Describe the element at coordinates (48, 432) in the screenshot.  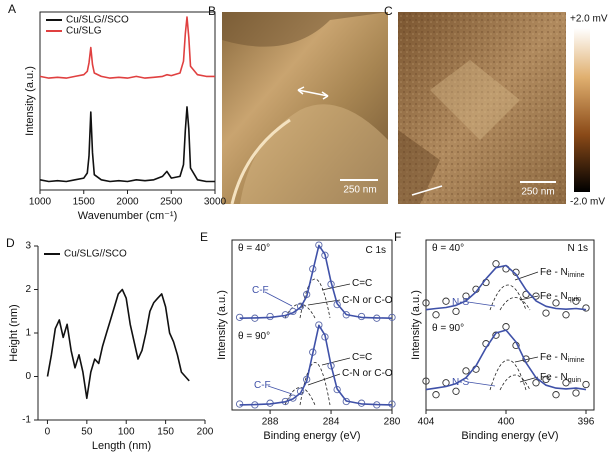
I see `x-tick-label: 0` at that location.